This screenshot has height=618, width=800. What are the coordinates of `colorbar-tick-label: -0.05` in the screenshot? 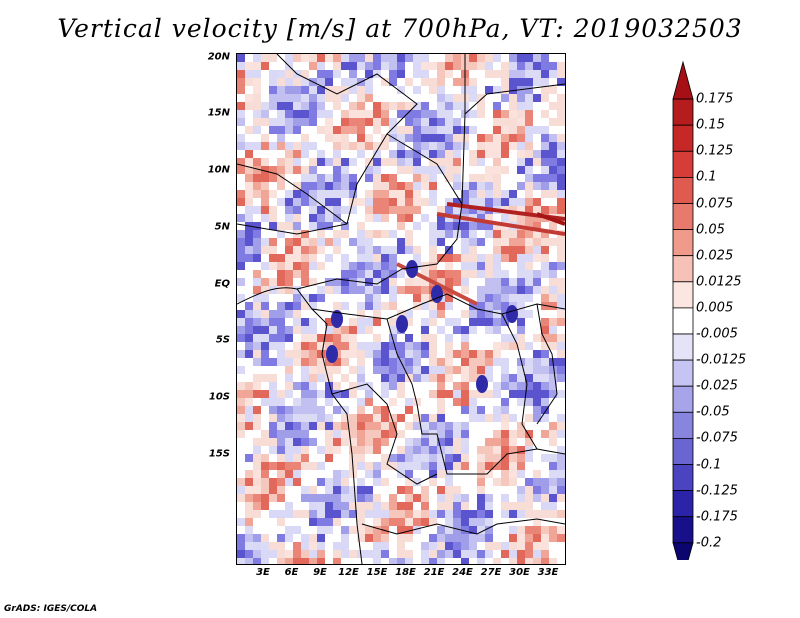 It's located at (713, 412).